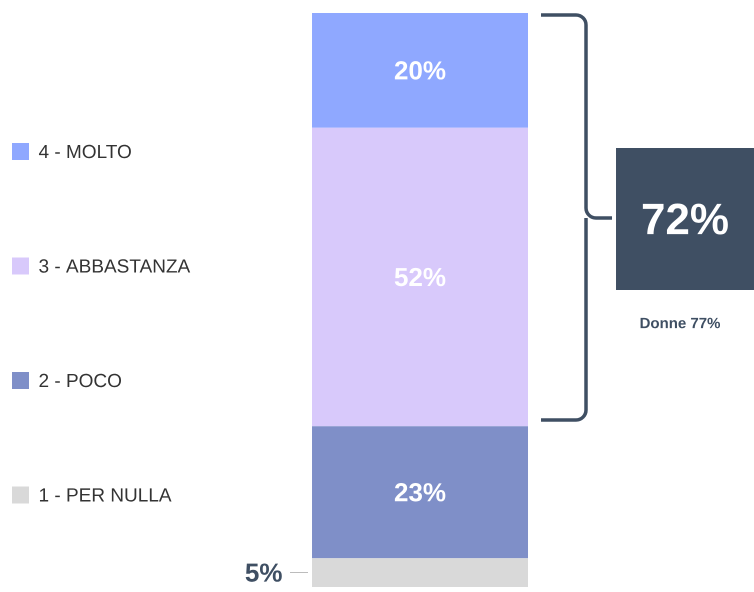 This screenshot has height=592, width=754. What do you see at coordinates (80, 381) in the screenshot?
I see `legend-label: 2 - POCO` at bounding box center [80, 381].